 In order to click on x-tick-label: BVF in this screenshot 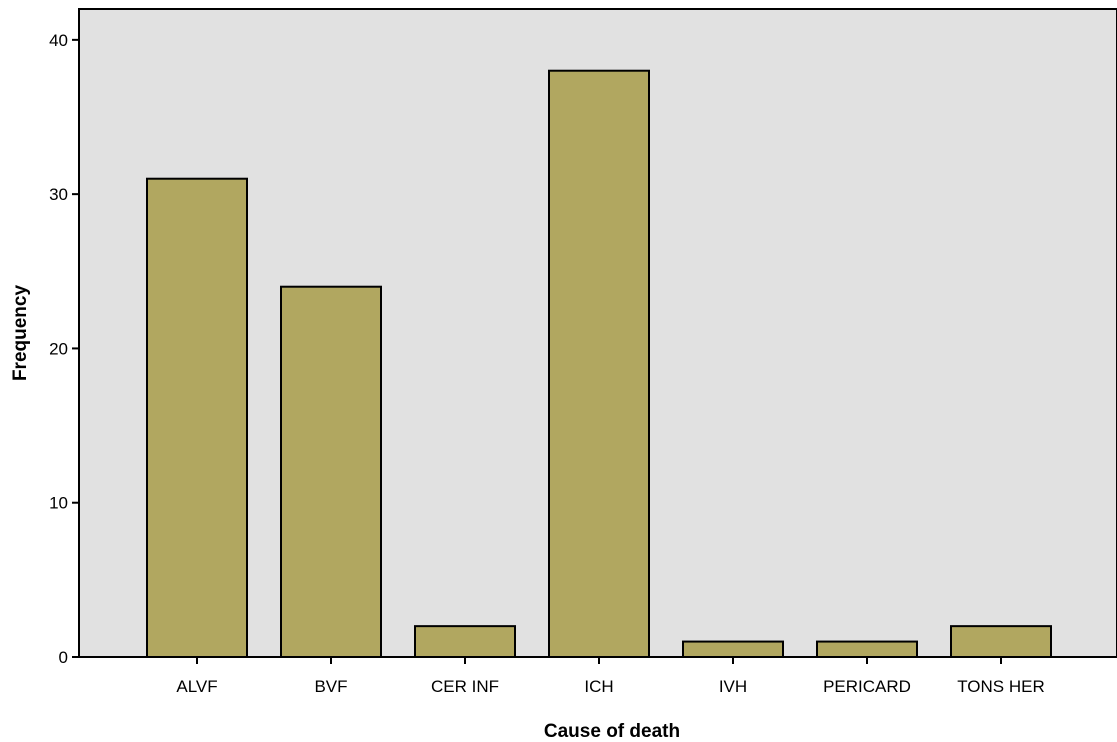, I will do `click(330, 686)`.